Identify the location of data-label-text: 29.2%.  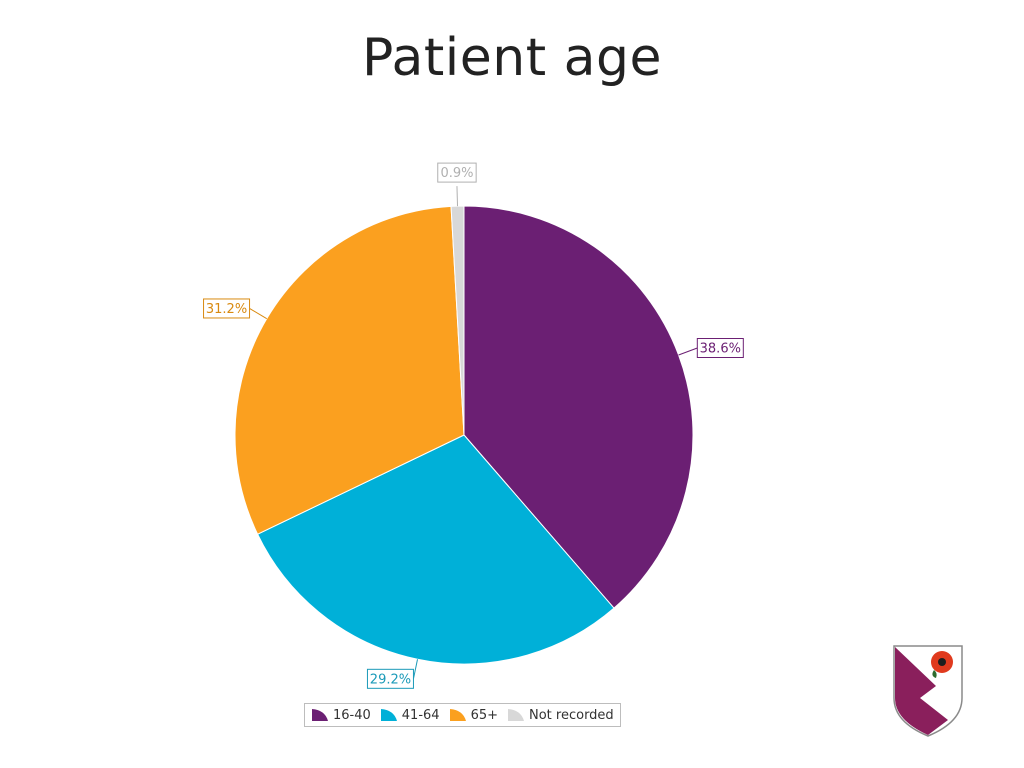
(390, 679).